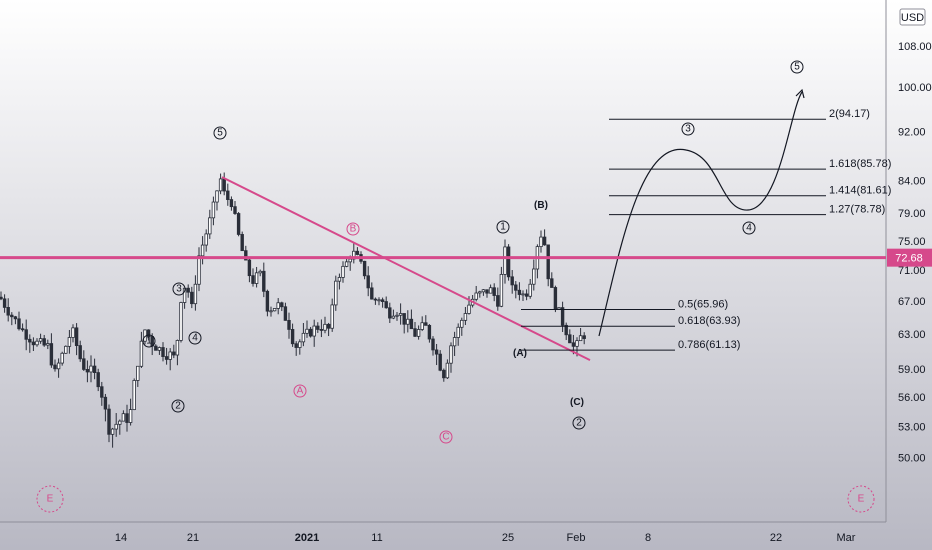 The width and height of the screenshot is (932, 550). I want to click on price-tick-label: 79.00, so click(912, 214).